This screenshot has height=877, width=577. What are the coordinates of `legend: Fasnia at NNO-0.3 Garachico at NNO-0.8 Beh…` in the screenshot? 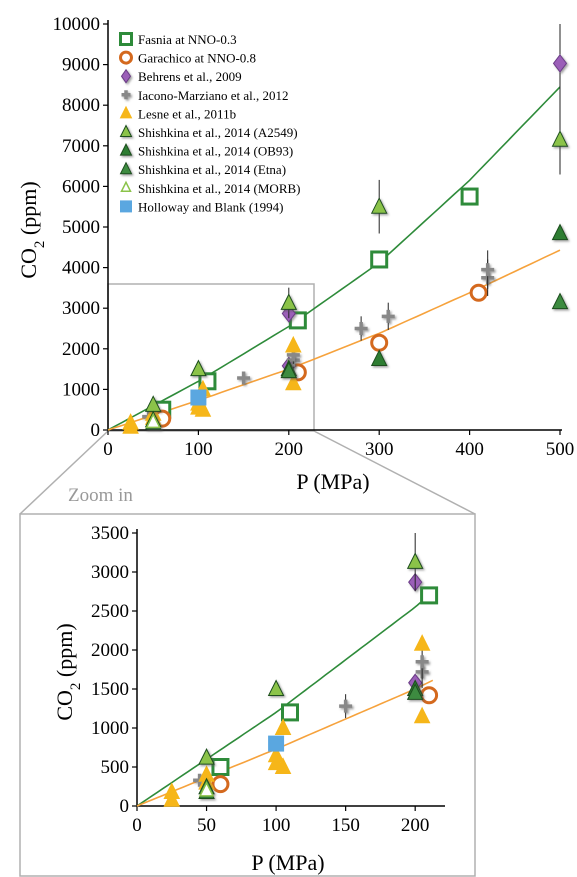 It's located at (210, 123).